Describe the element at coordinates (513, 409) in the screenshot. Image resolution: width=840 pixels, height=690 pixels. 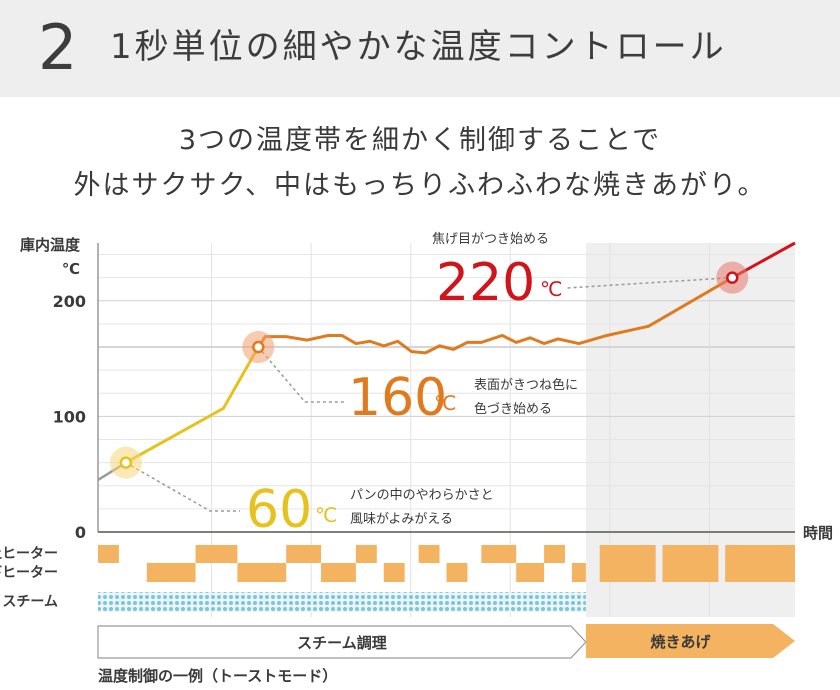
I see `annotation-desc-160-2: 色づき始める` at that location.